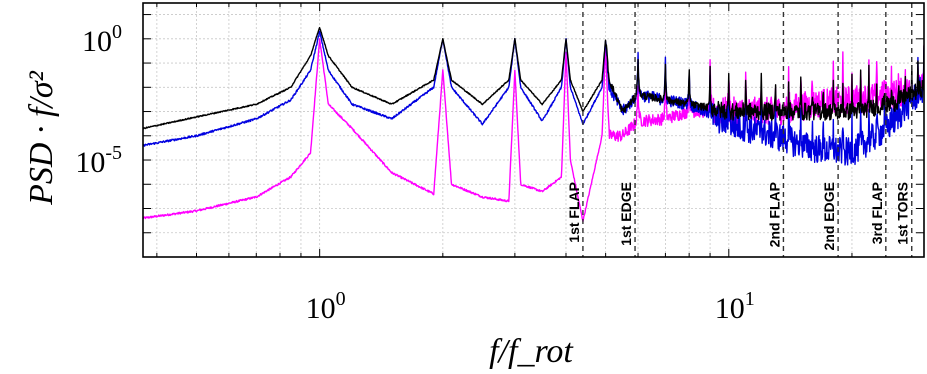 The image size is (927, 374). What do you see at coordinates (326, 306) in the screenshot?
I see `x-tick-label: 10⁰` at bounding box center [326, 306].